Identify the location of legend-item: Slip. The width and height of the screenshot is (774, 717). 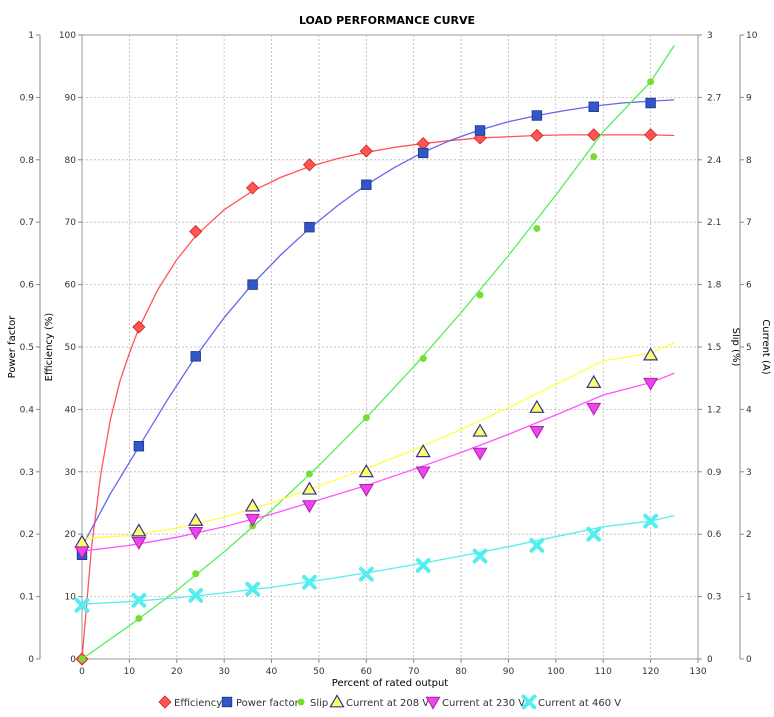
(312, 703).